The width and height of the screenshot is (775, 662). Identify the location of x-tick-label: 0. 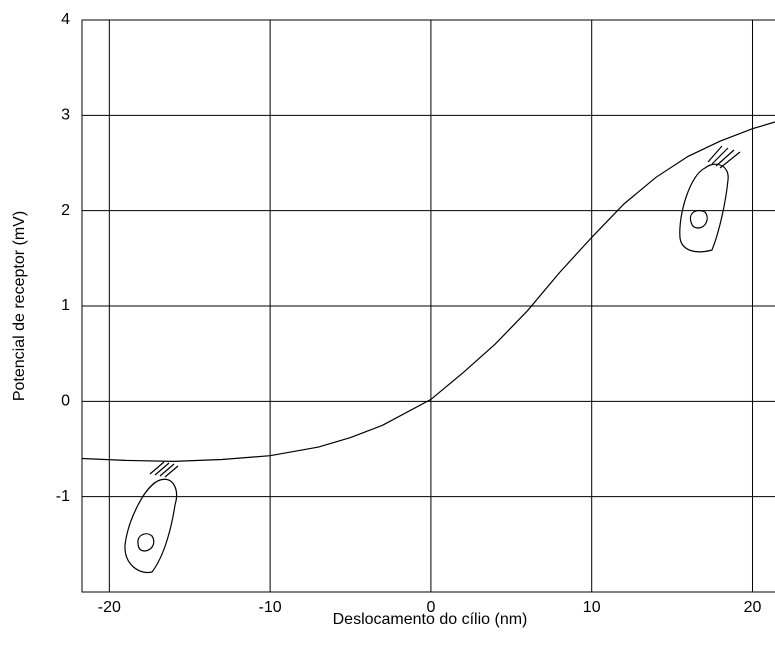
(430, 607).